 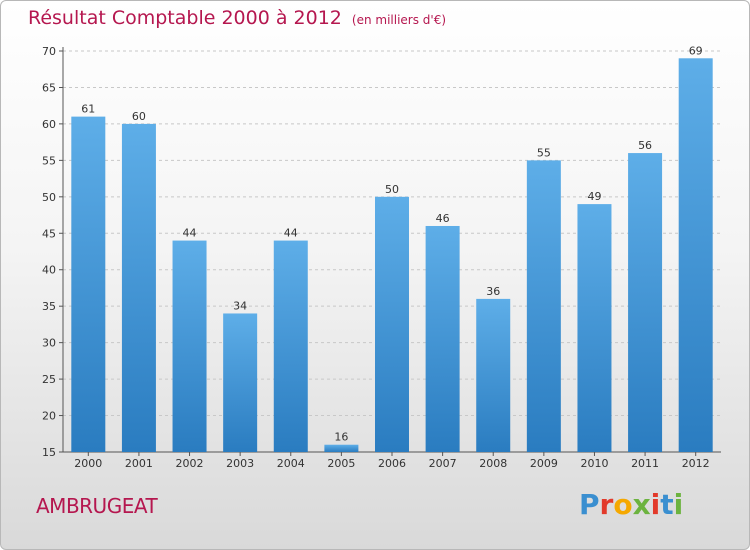 I want to click on x-tick-label: 2001, so click(x=139, y=463).